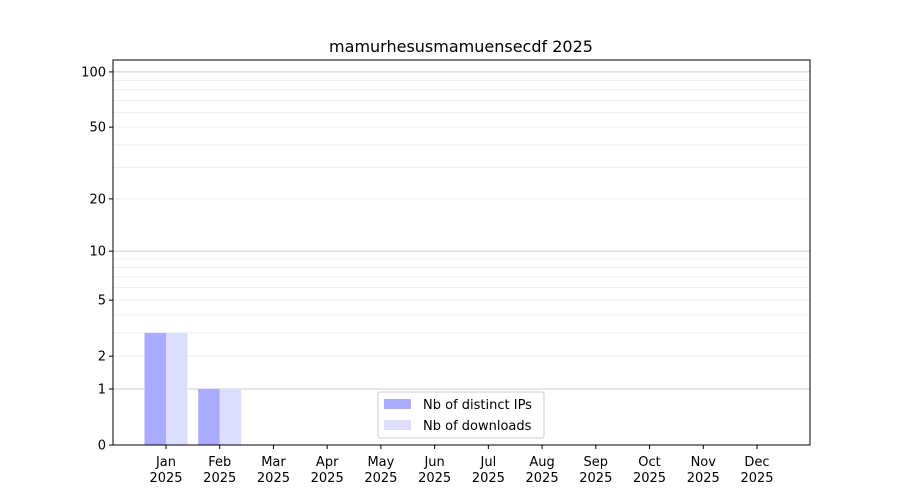 The width and height of the screenshot is (900, 500). Describe the element at coordinates (477, 405) in the screenshot. I see `legend-label: Nb of distinct IPs` at that location.